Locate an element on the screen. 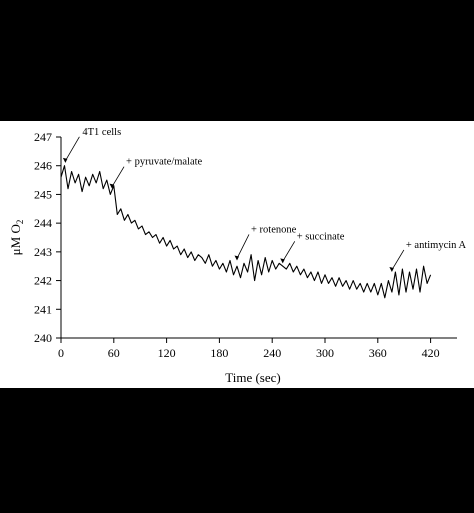 The height and width of the screenshot is (513, 474). y-axis-ticks: 240 241 242 243 244 245 246 247 is located at coordinates (47, 237).